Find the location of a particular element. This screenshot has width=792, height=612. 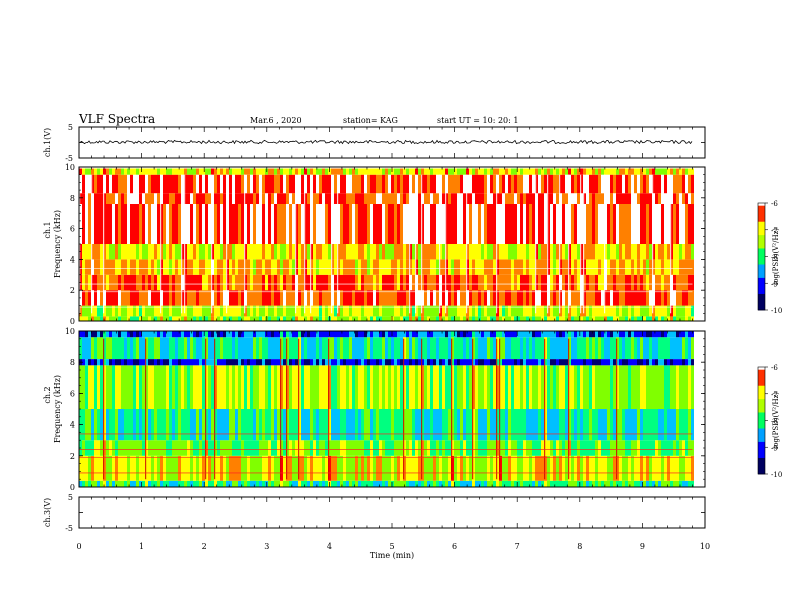

ch1-colorbar-cell is located at coordinates (761, 205).